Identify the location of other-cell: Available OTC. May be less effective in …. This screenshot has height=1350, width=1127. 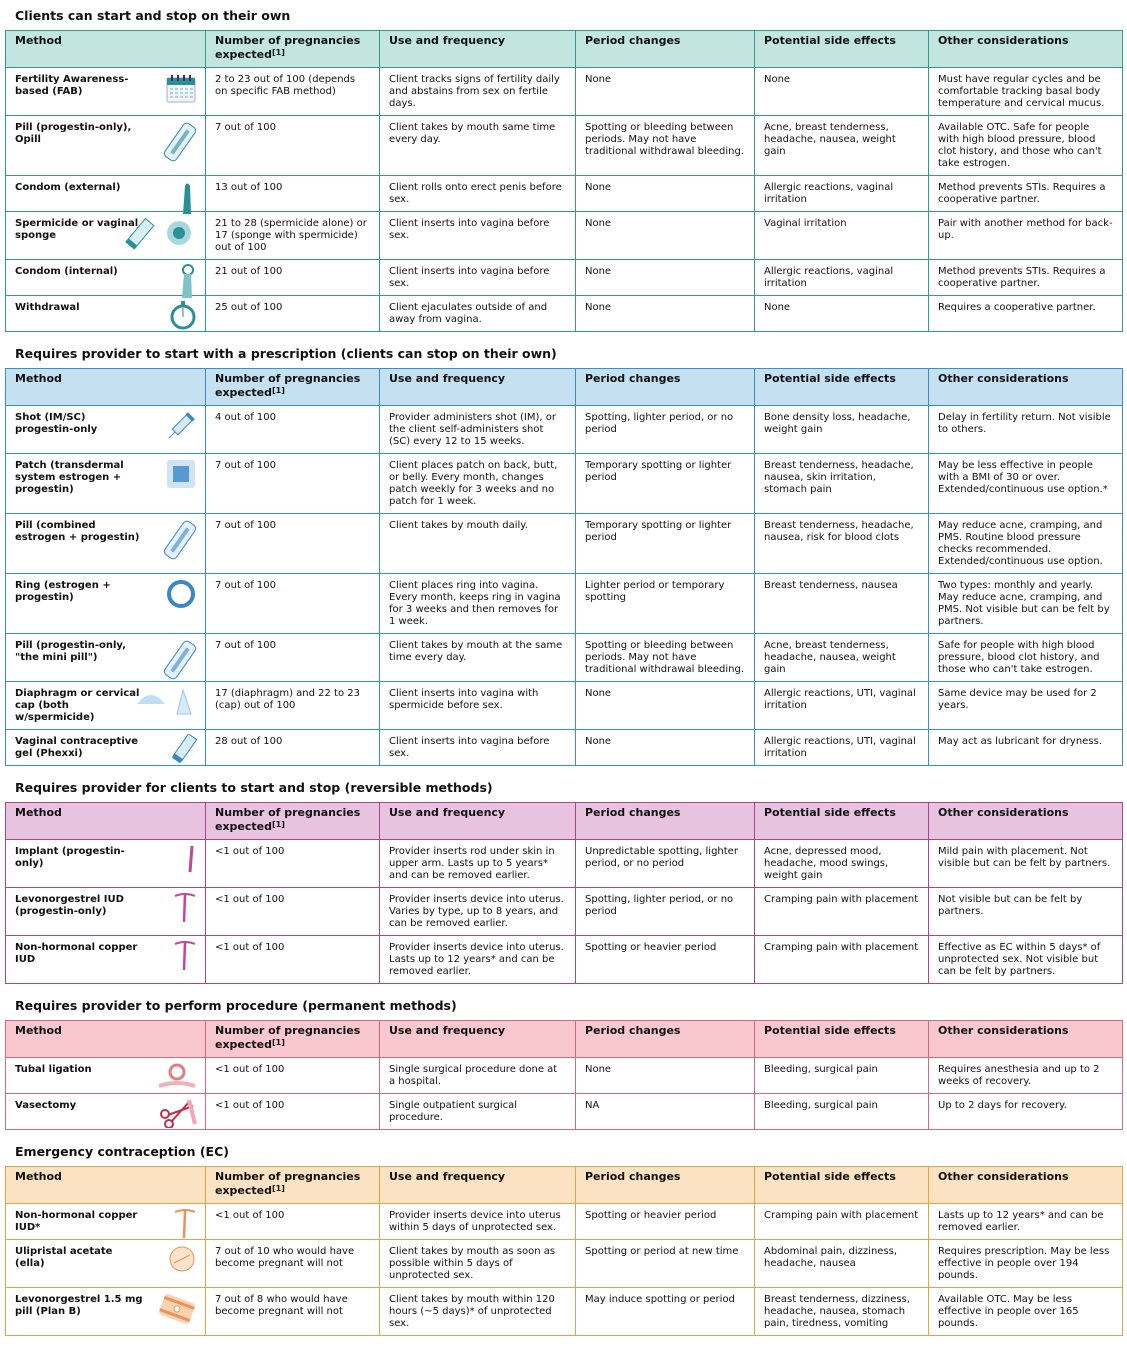
(1025, 1311).